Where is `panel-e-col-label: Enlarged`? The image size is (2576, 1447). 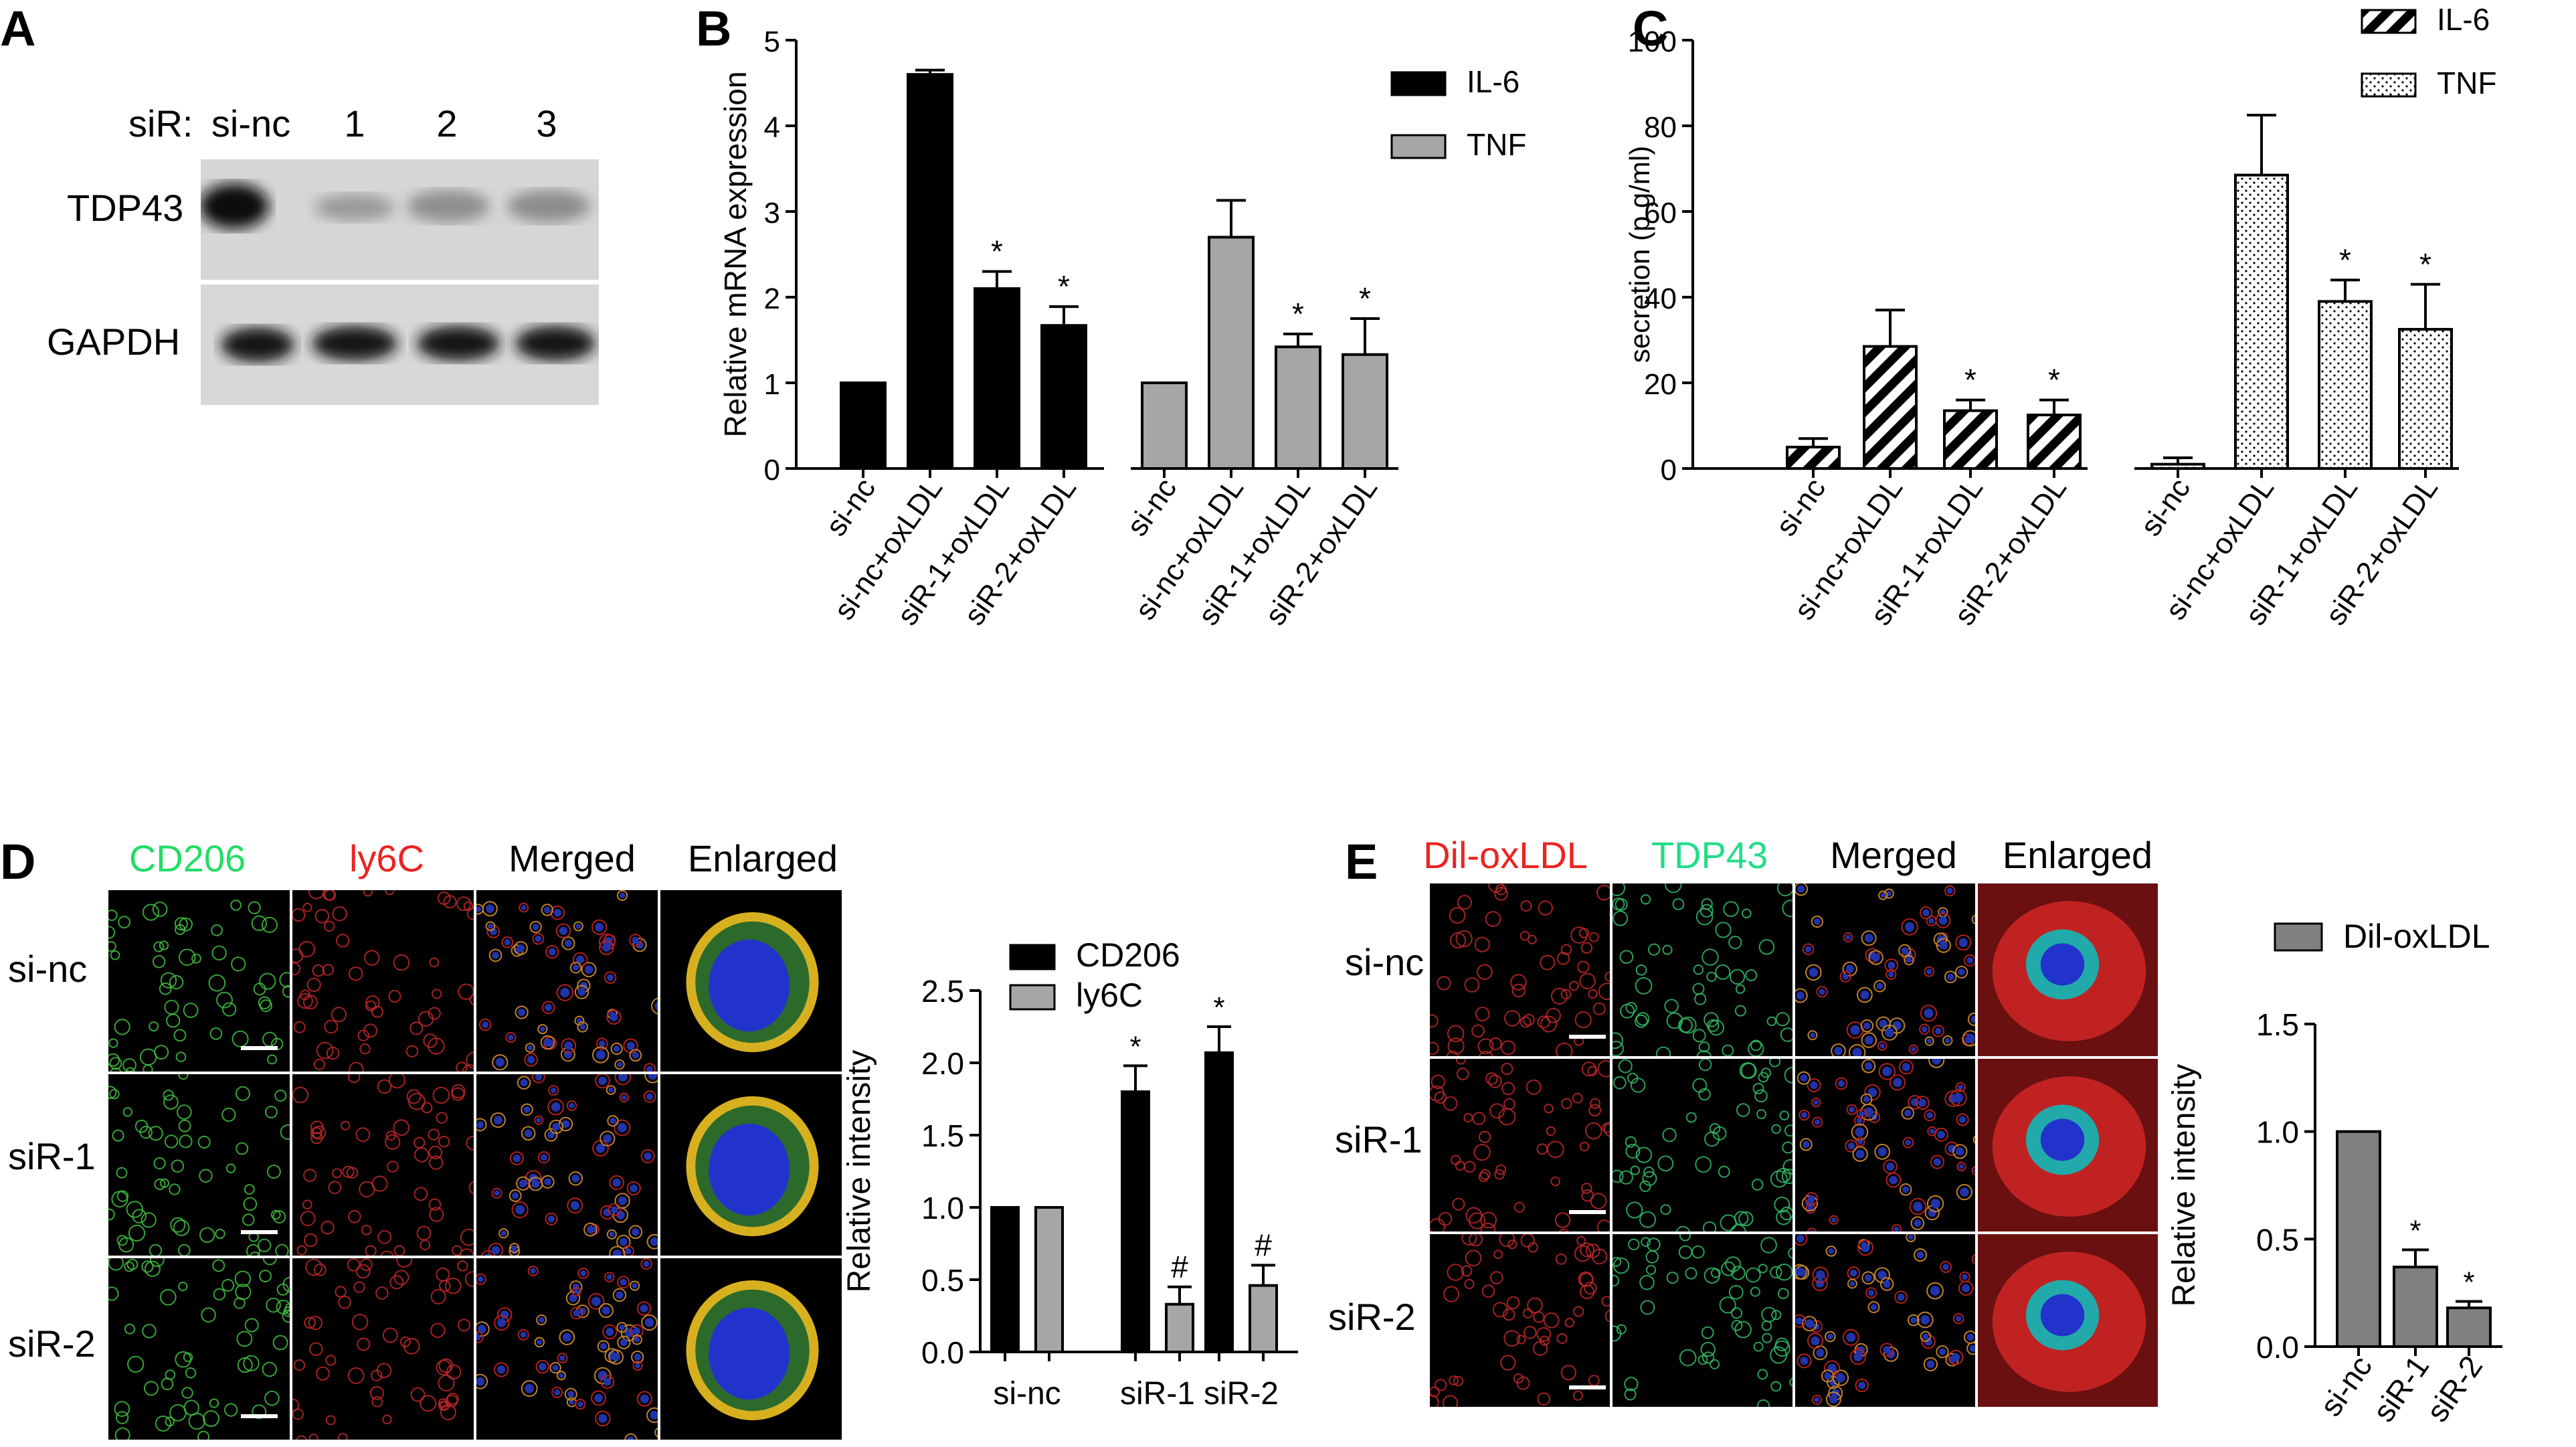
panel-e-col-label: Enlarged is located at coordinates (2077, 855).